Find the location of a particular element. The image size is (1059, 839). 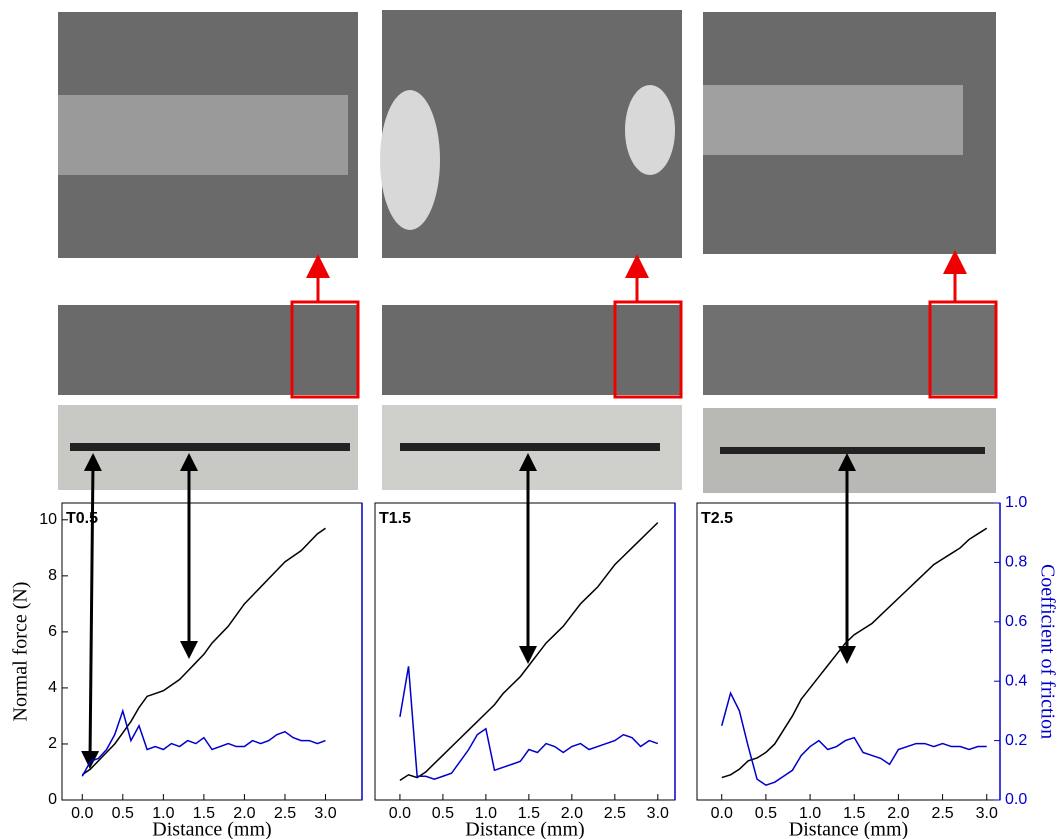

y-tick-label: 10 is located at coordinates (48, 519).